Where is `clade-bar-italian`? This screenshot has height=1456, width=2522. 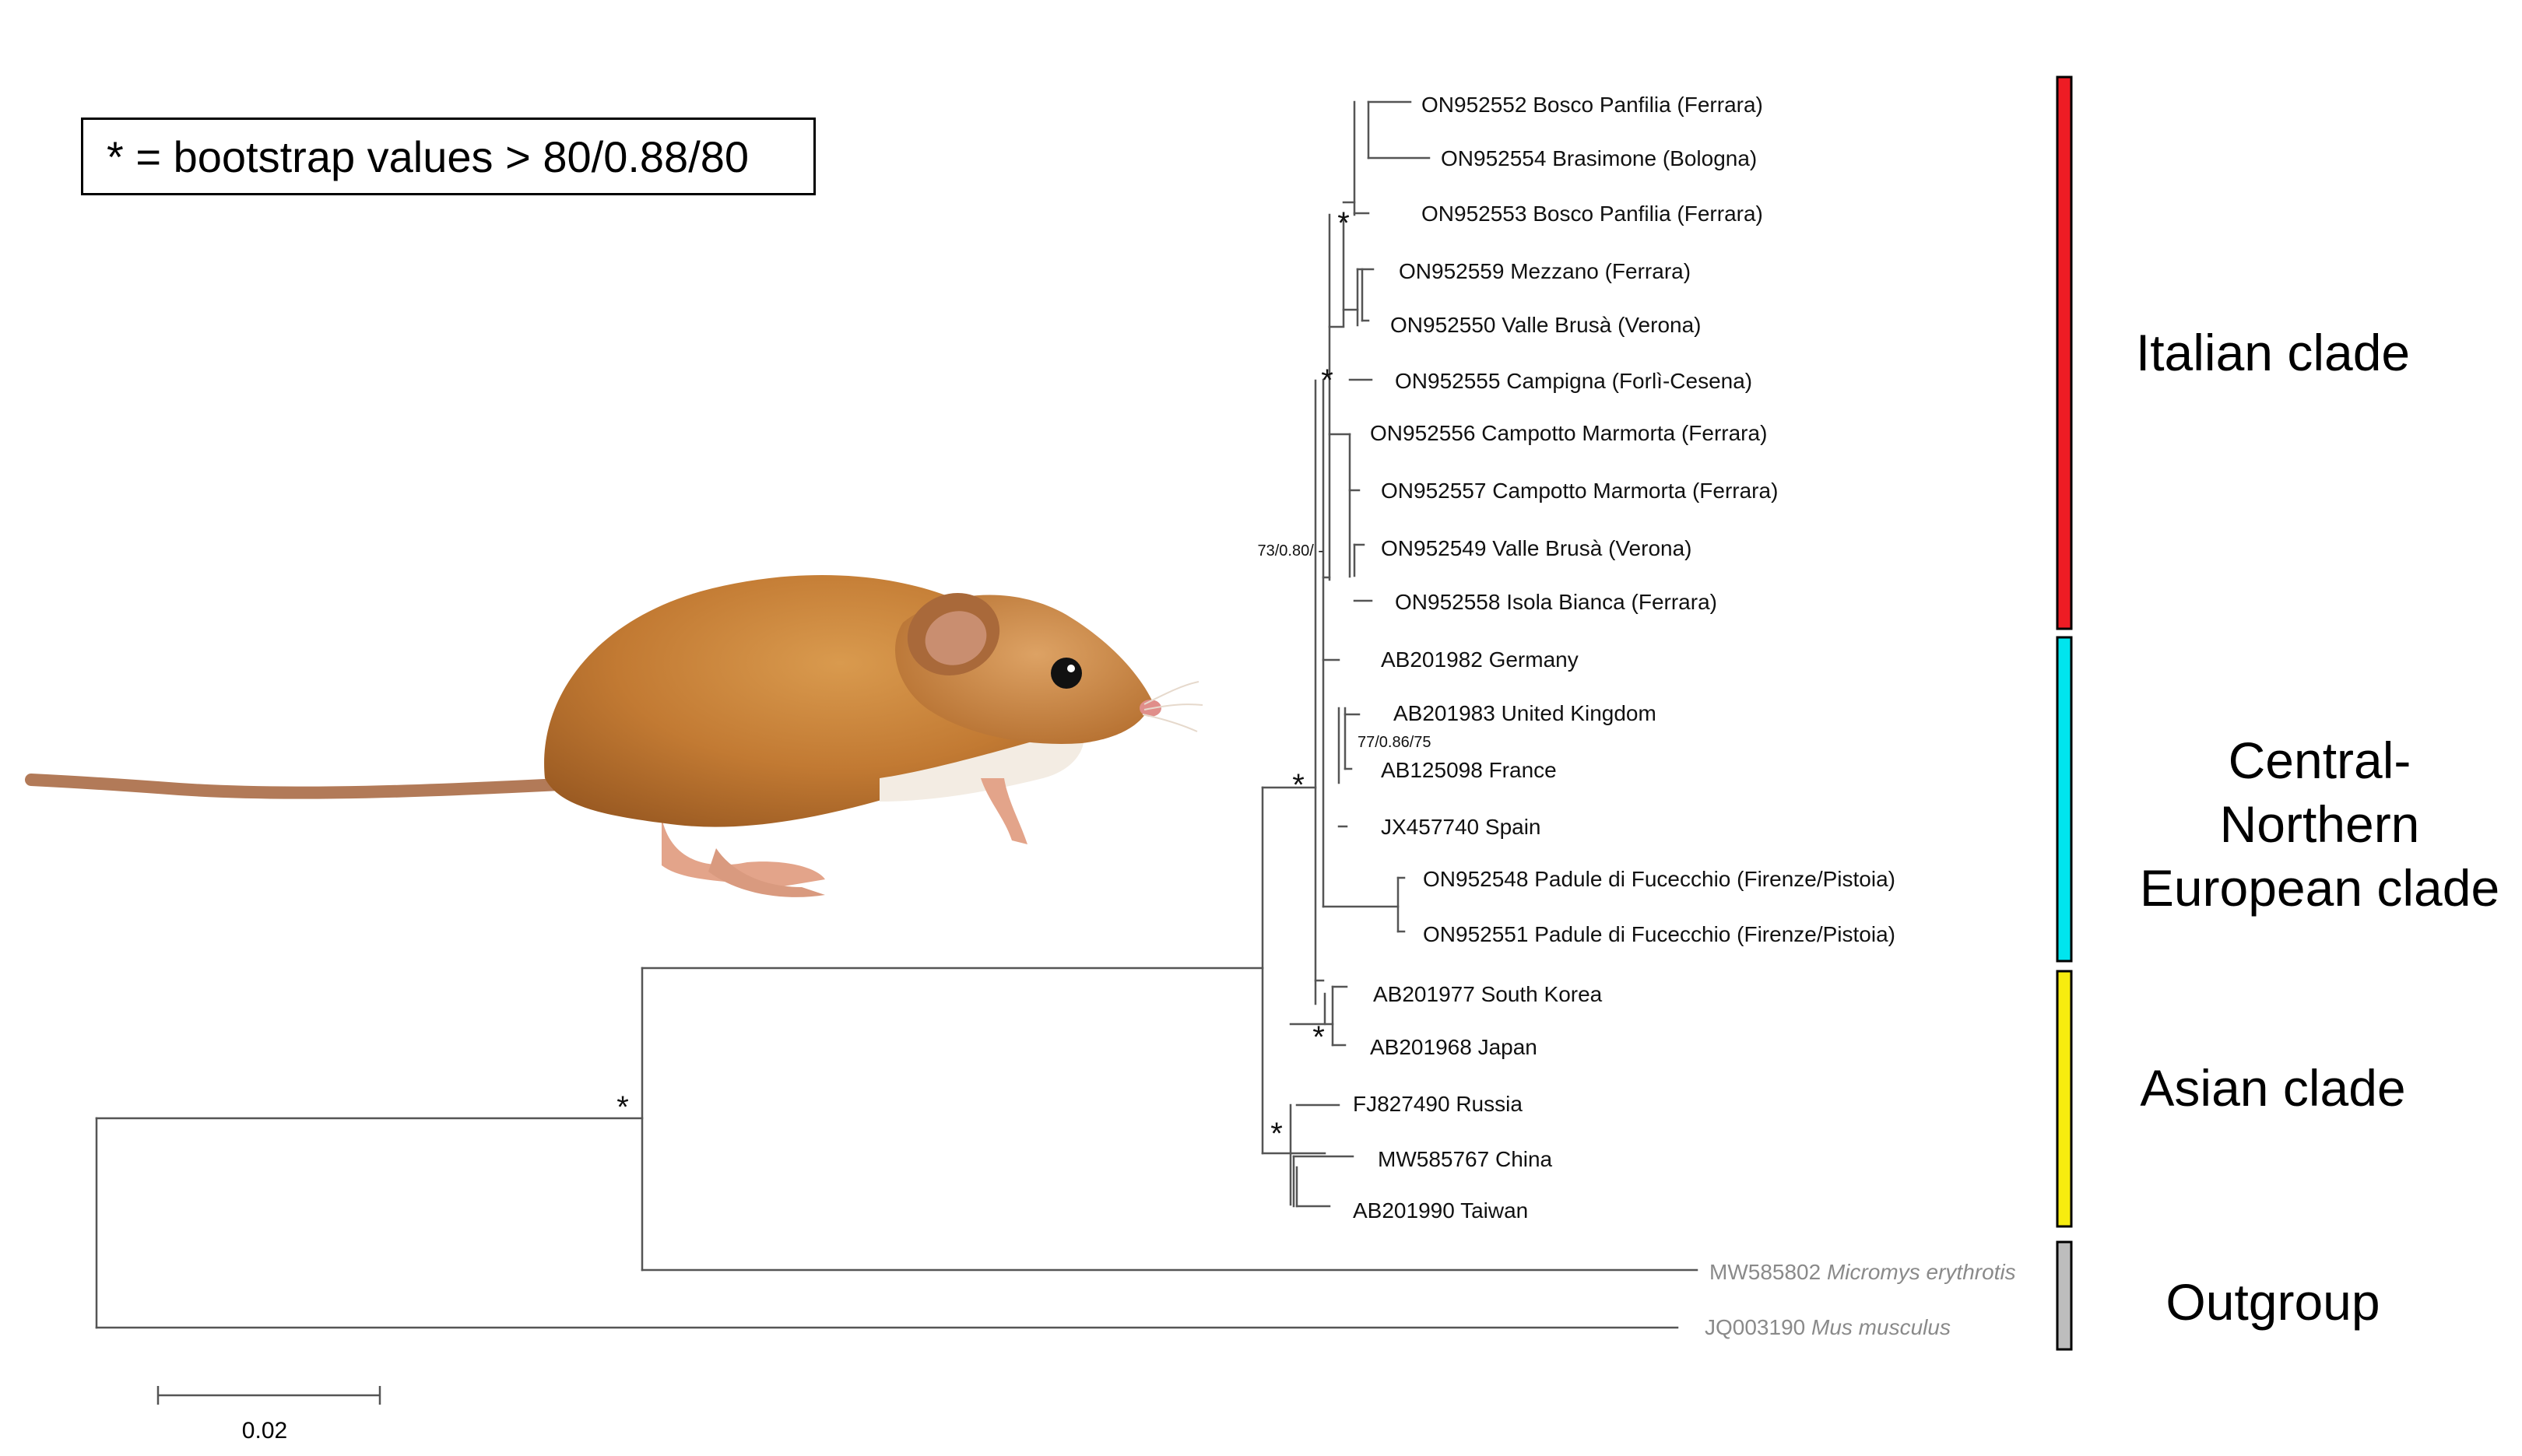
clade-bar-italian is located at coordinates (2064, 352).